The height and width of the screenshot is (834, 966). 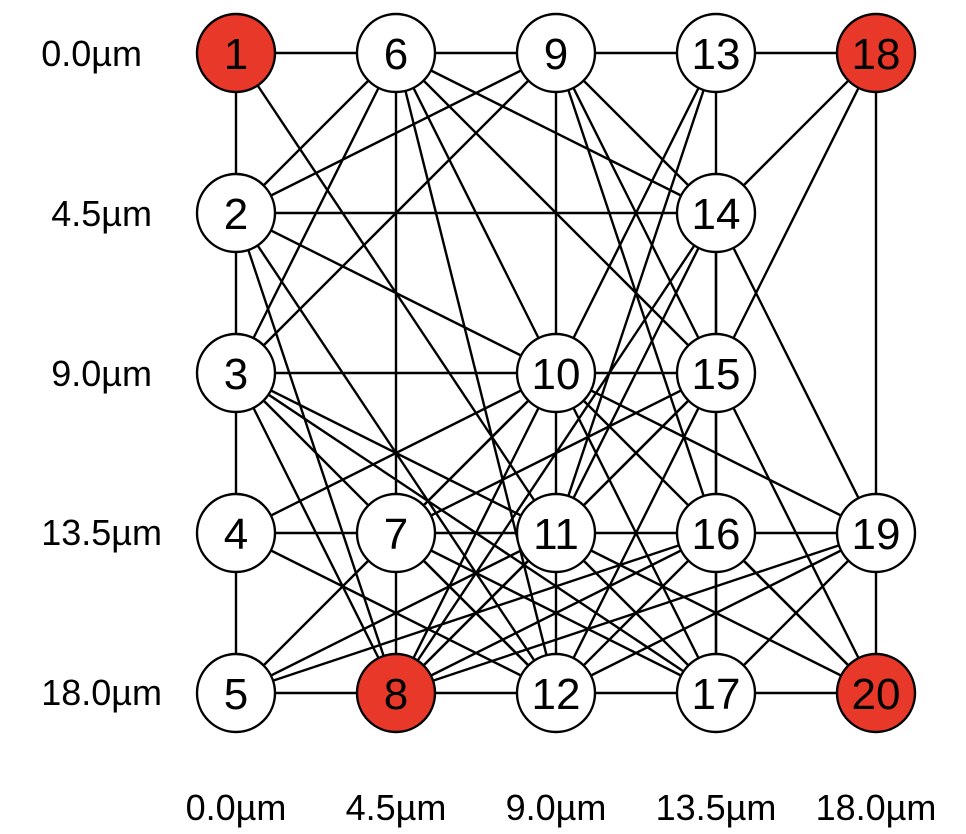 I want to click on node-label-5: 5, so click(x=236, y=694).